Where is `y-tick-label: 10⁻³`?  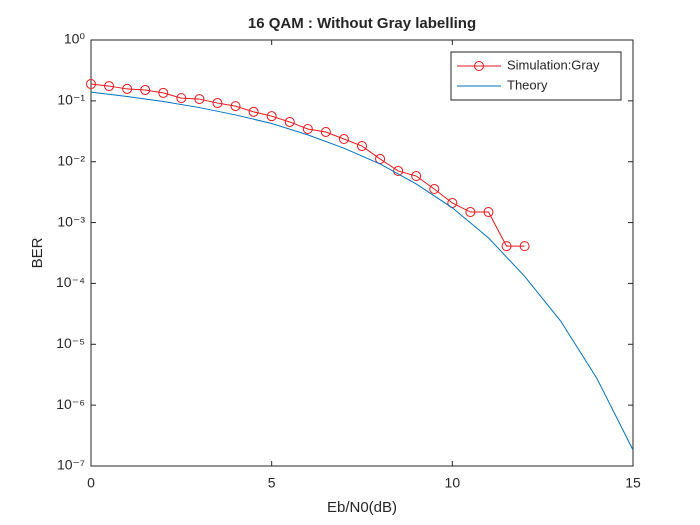
y-tick-label: 10⁻³ is located at coordinates (71, 221).